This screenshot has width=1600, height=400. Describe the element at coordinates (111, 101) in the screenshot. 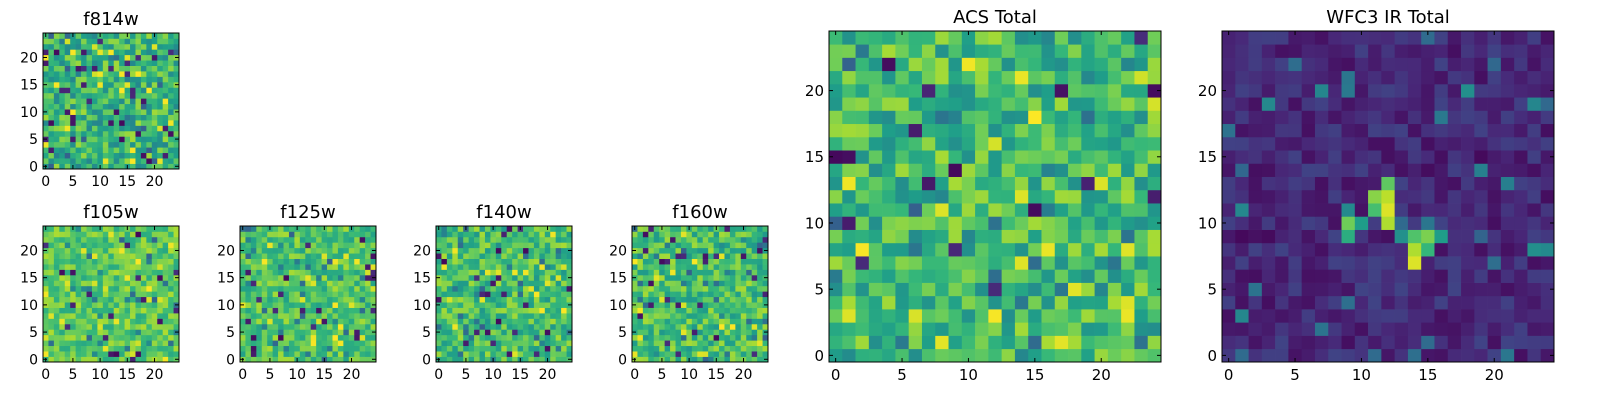

I see `axes-frame` at that location.